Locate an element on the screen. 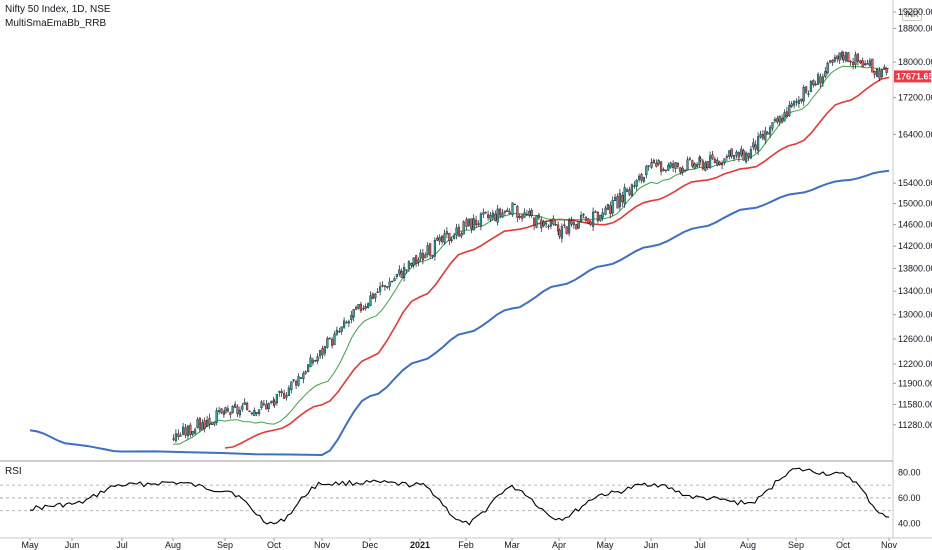 The height and width of the screenshot is (550, 932). rsi-tick-label: 80.00 is located at coordinates (909, 472).